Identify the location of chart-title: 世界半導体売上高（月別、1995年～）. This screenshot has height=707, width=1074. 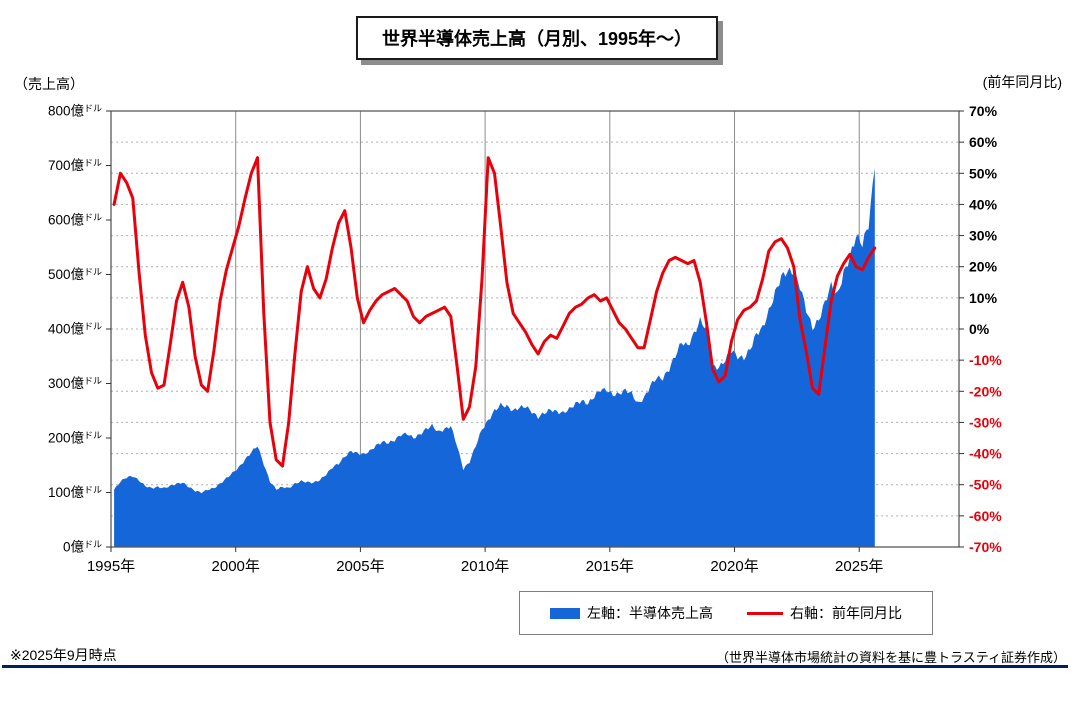
(537, 38).